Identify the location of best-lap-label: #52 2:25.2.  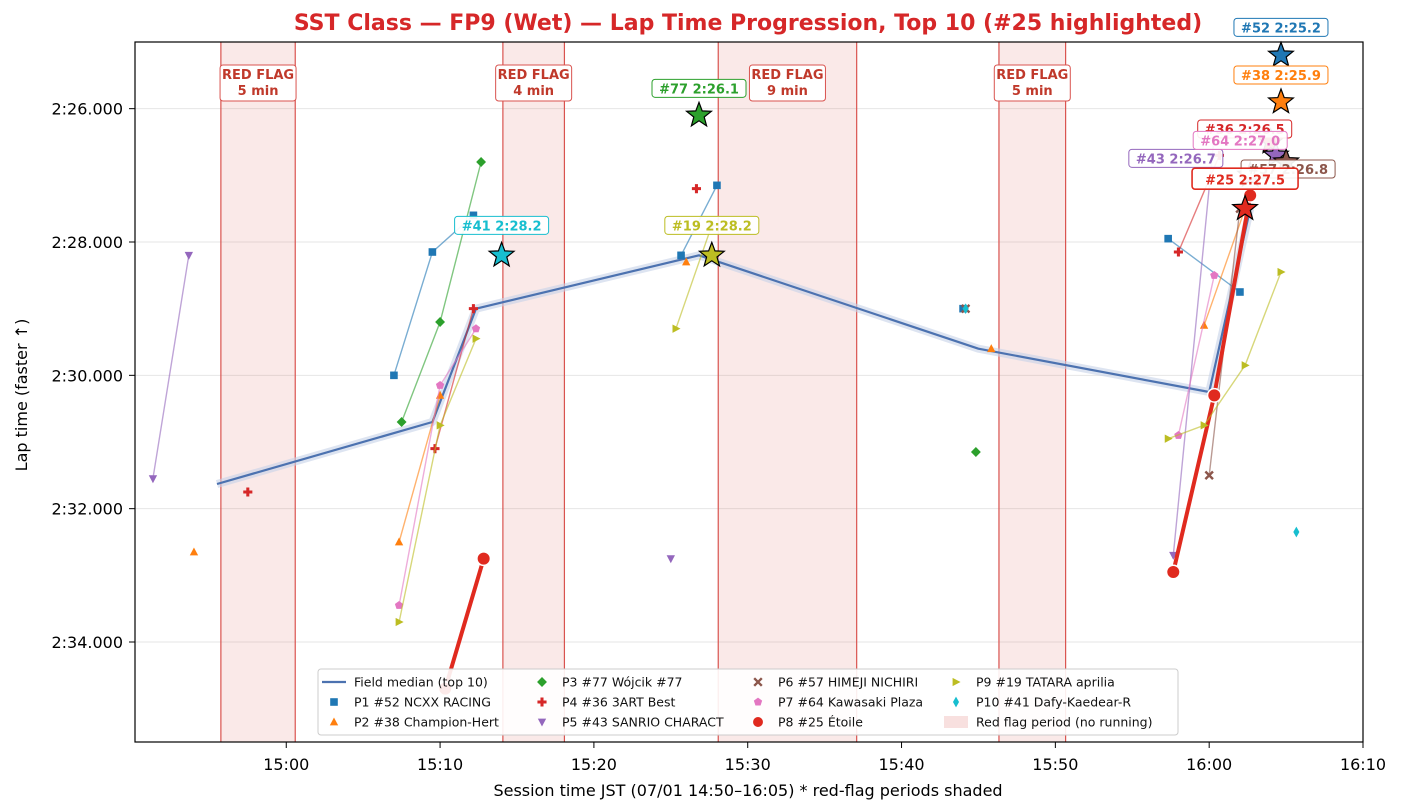
(1281, 28).